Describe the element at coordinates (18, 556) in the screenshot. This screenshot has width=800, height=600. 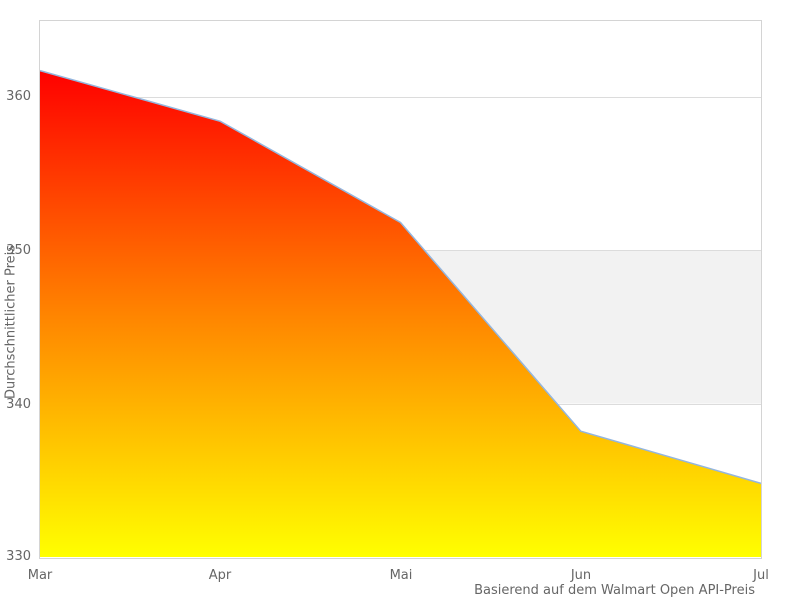
I see `y-tick-label-330: 330` at that location.